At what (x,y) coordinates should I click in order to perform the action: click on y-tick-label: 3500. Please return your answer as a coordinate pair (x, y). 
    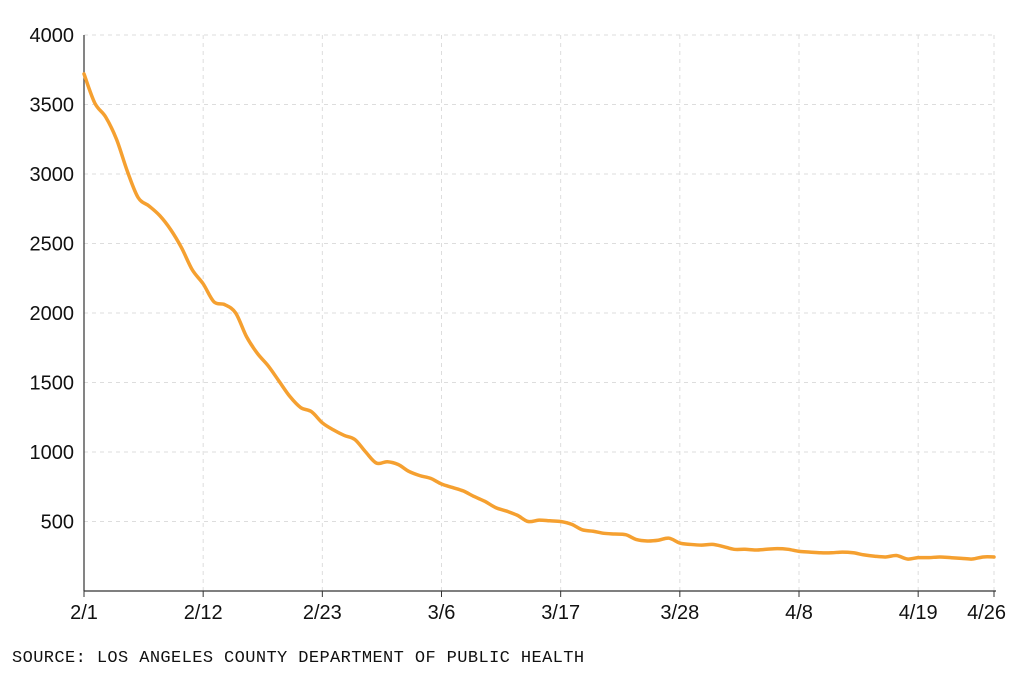
    Looking at the image, I should click on (52, 106).